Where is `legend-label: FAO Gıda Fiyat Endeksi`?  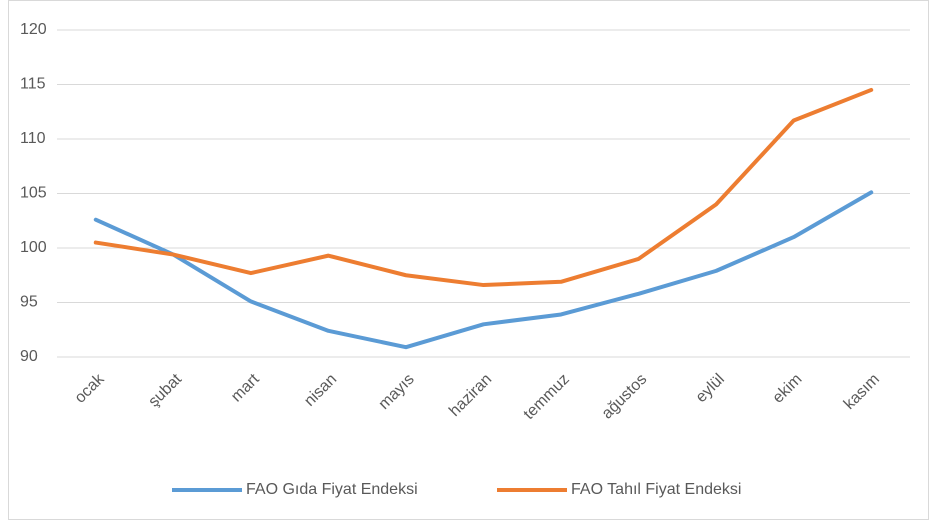
legend-label: FAO Gıda Fiyat Endeksi is located at coordinates (332, 489).